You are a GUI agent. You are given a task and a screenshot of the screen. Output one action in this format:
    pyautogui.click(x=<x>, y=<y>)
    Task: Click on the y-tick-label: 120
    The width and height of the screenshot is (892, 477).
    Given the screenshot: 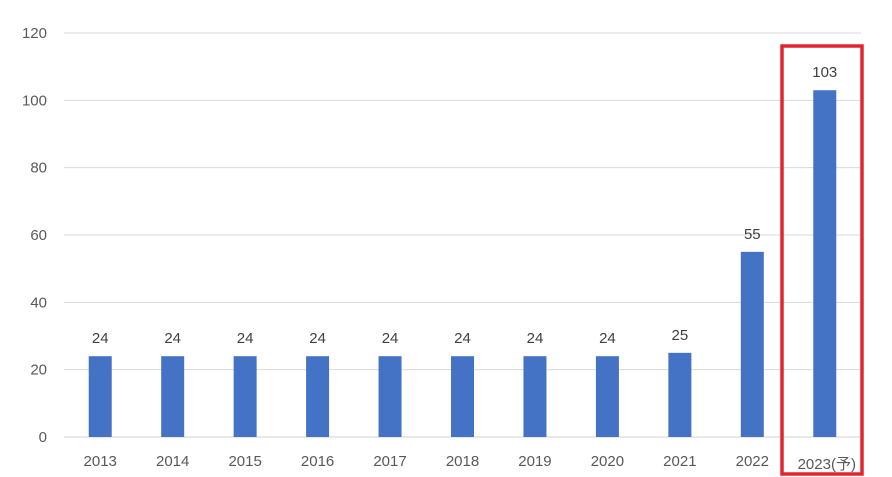 What is the action you would take?
    pyautogui.click(x=34, y=33)
    